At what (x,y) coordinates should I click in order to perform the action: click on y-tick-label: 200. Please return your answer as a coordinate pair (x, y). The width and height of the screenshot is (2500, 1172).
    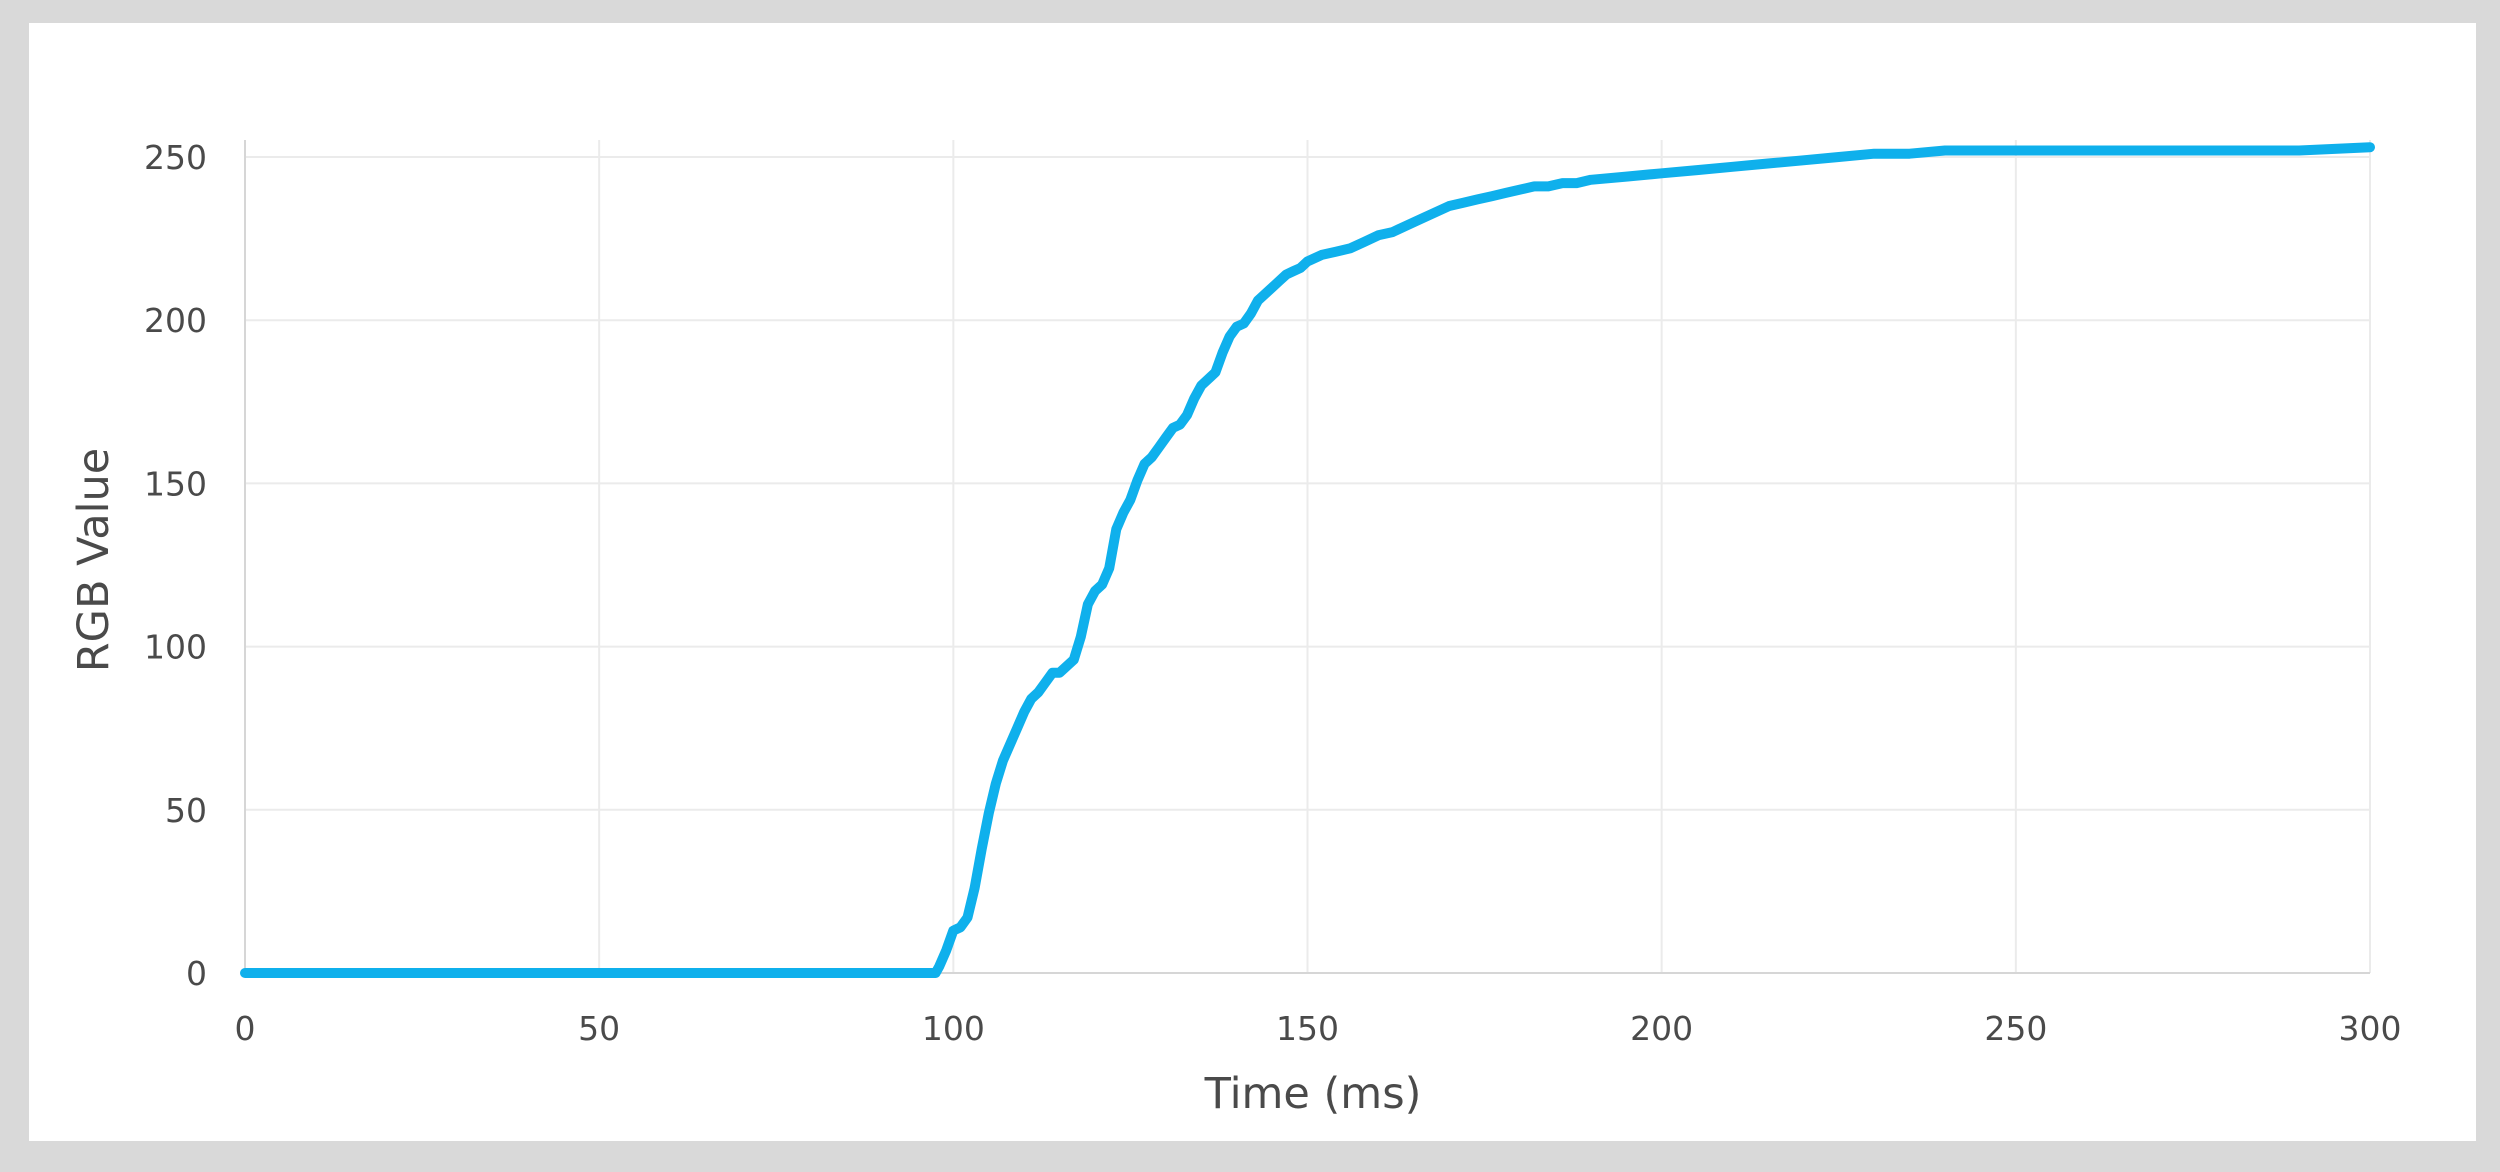
    Looking at the image, I should click on (175, 320).